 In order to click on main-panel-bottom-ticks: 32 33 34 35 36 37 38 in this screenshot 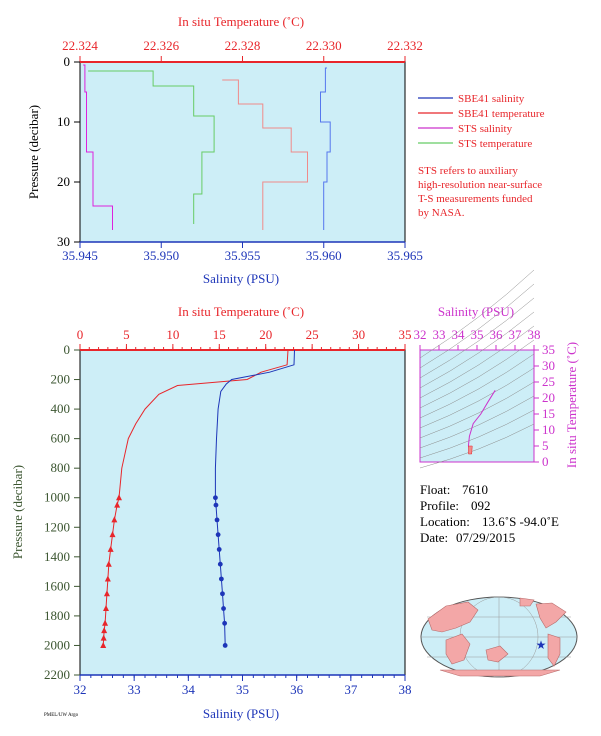, I will do `click(243, 686)`.